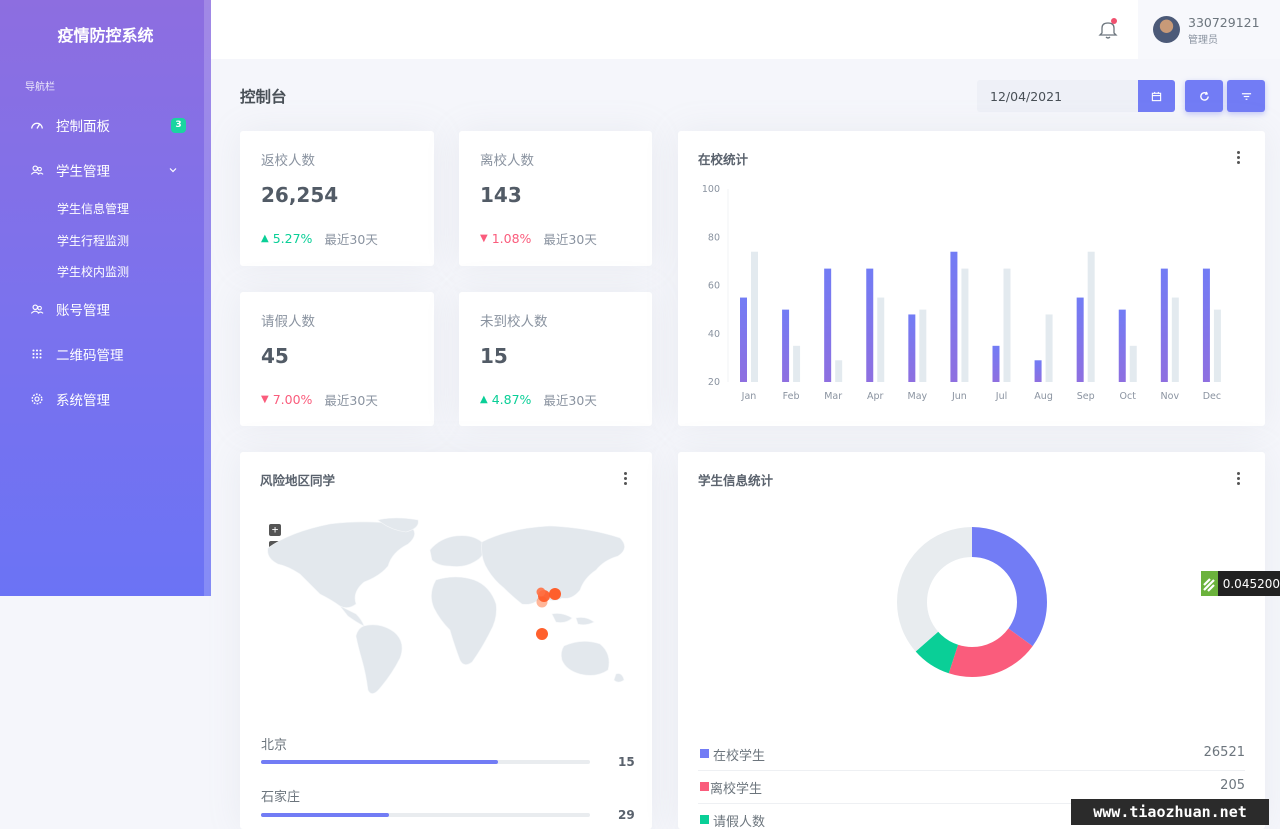  What do you see at coordinates (102, 399) in the screenshot?
I see `sidebar-item-system: 系统管理` at bounding box center [102, 399].